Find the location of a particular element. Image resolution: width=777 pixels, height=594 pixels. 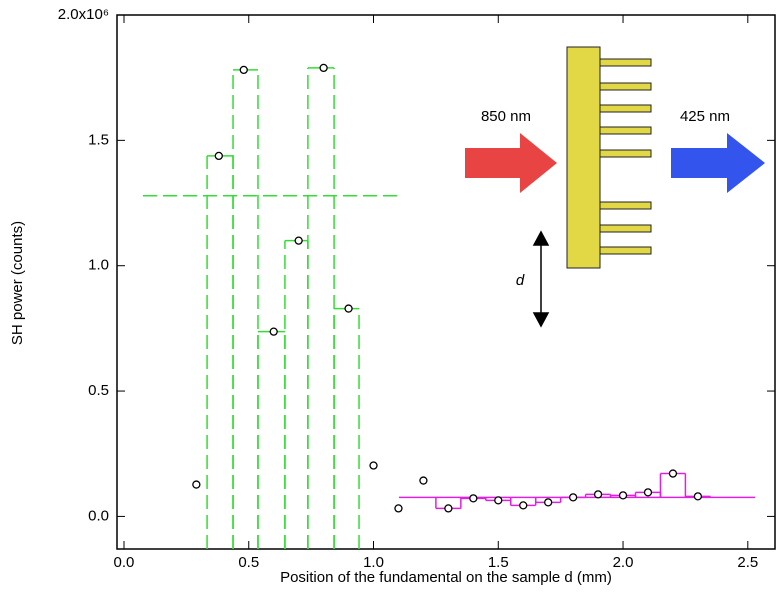

red-arrow is located at coordinates (511, 163).